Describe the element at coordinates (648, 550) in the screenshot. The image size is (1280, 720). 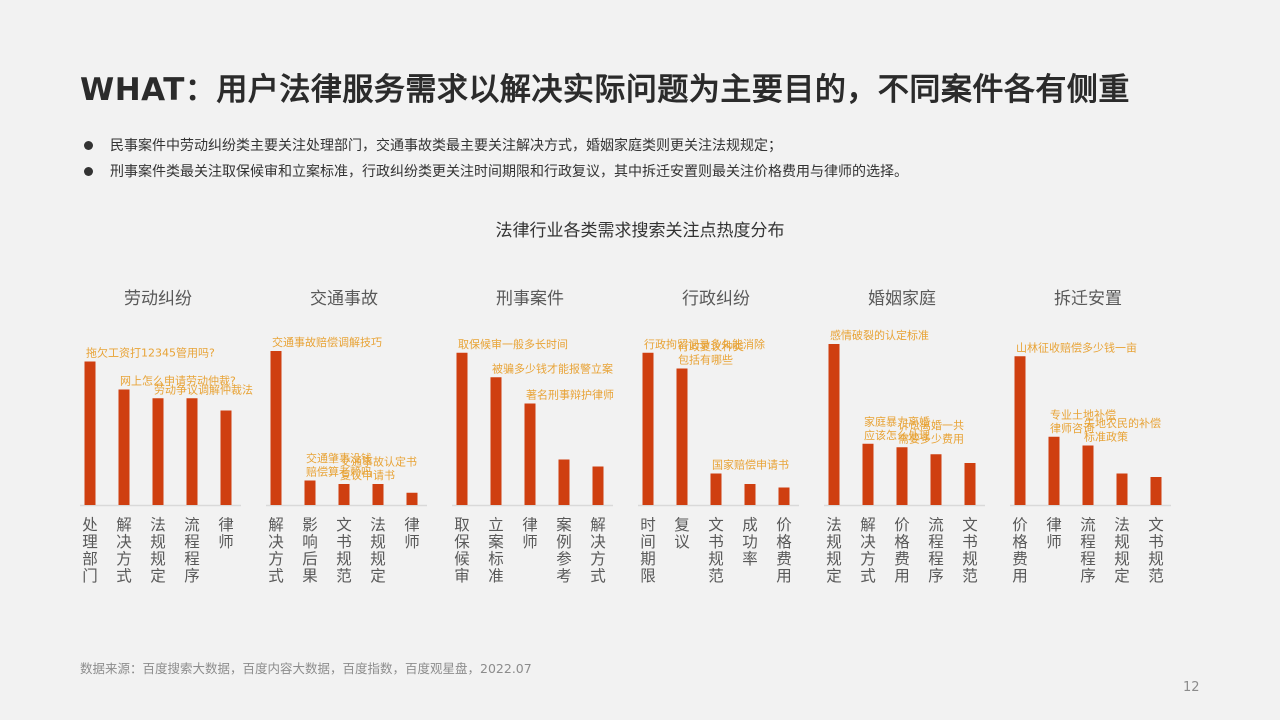
I see `category-label: 时间期限` at that location.